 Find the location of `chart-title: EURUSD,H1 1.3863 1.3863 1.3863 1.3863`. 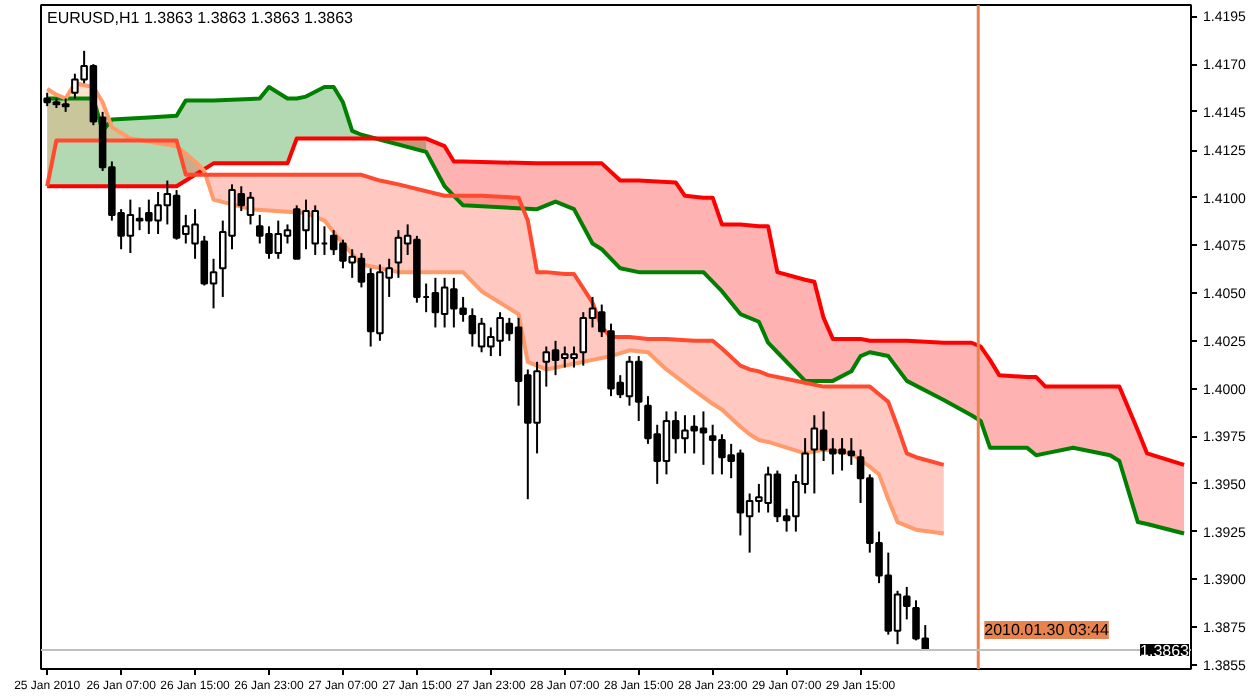

chart-title: EURUSD,H1 1.3863 1.3863 1.3863 1.3863 is located at coordinates (201, 18).